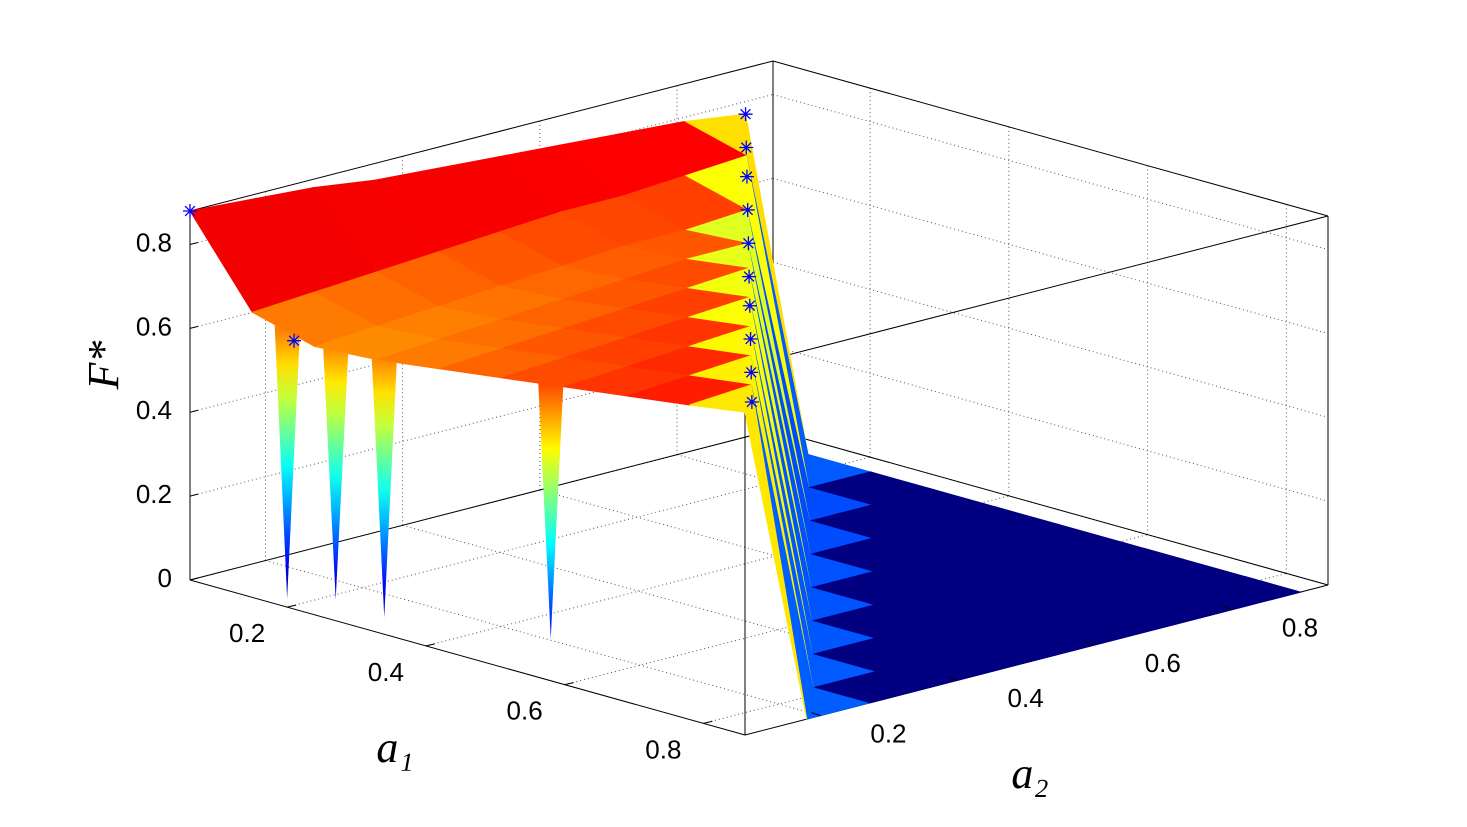  Describe the element at coordinates (663, 749) in the screenshot. I see `x-tick-label: 0.8` at that location.